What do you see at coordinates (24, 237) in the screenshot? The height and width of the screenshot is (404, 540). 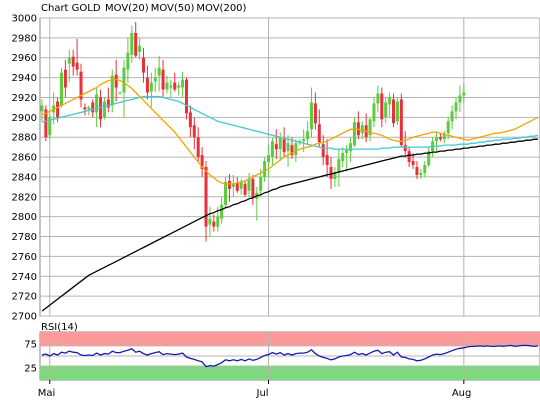 I see `price-y-tick-label: 2780` at bounding box center [24, 237].